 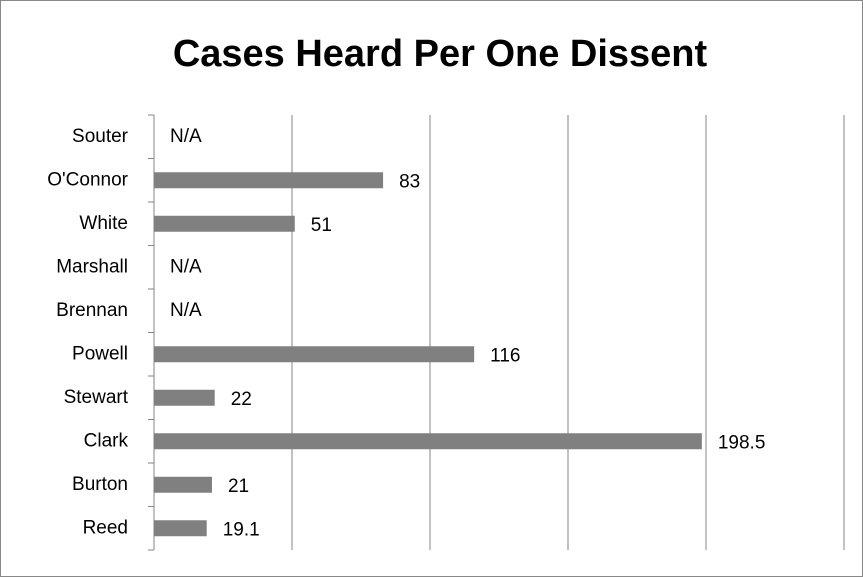 What do you see at coordinates (409, 181) in the screenshot?
I see `data-label: 83` at bounding box center [409, 181].